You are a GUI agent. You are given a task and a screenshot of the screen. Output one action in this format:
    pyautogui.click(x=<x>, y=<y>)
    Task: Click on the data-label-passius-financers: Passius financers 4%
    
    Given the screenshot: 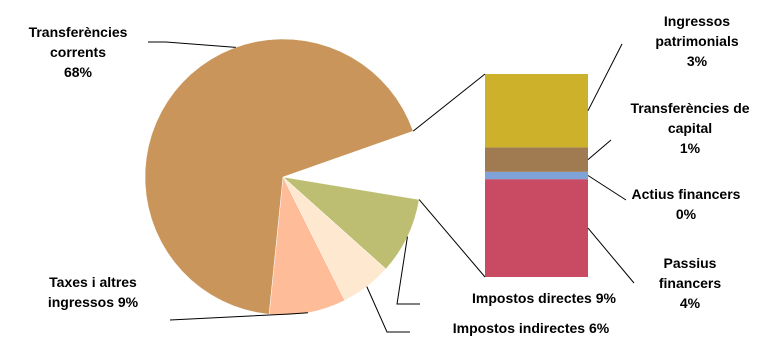 What is the action you would take?
    pyautogui.click(x=690, y=283)
    